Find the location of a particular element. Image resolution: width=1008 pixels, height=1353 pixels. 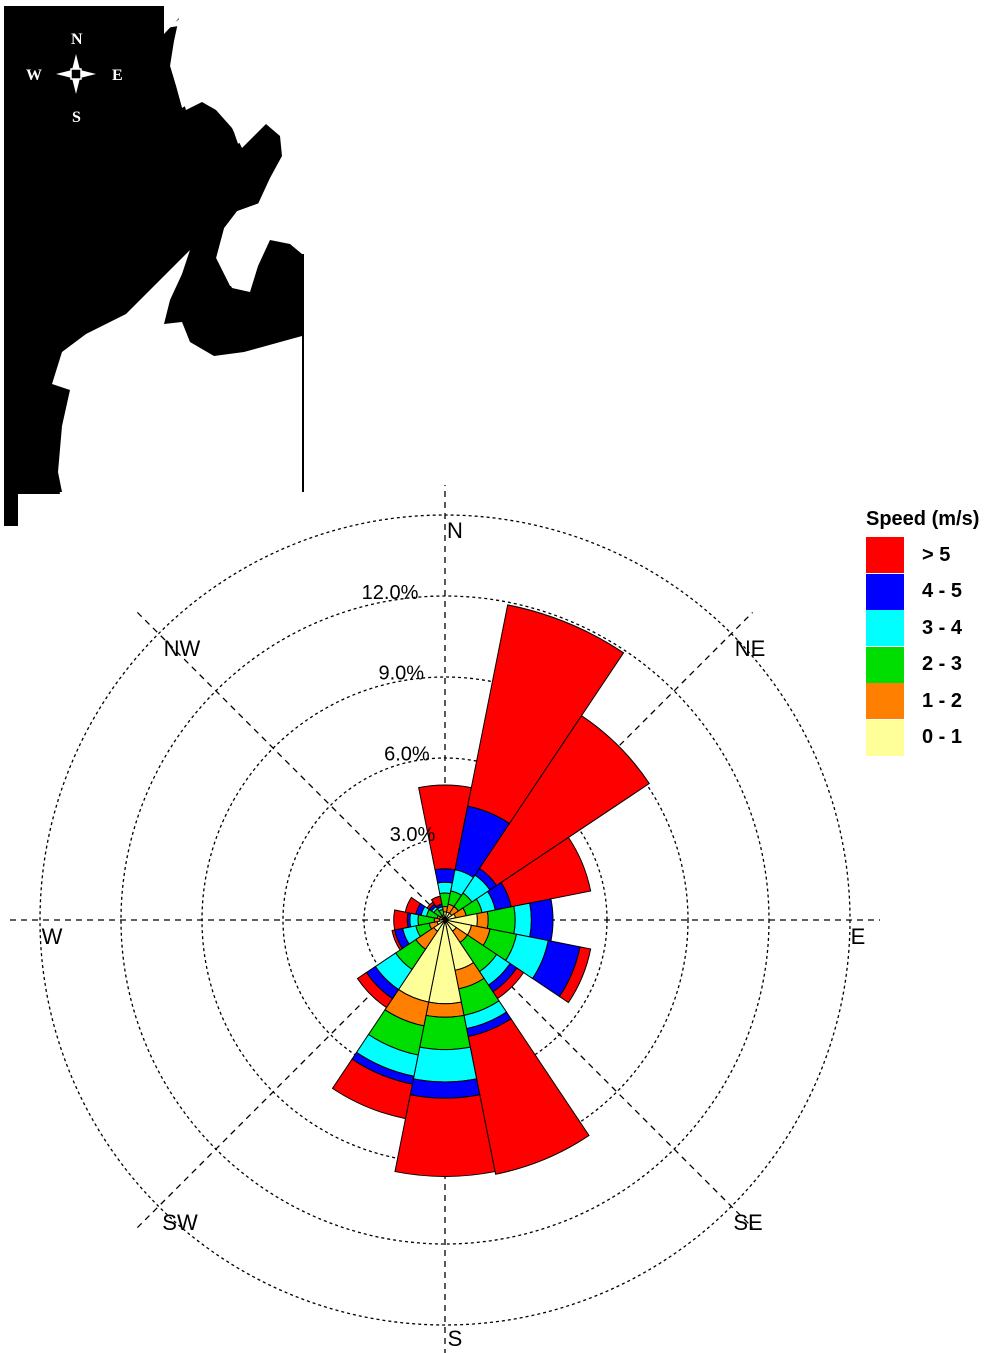

legend-label: 2 - 3 is located at coordinates (942, 664).